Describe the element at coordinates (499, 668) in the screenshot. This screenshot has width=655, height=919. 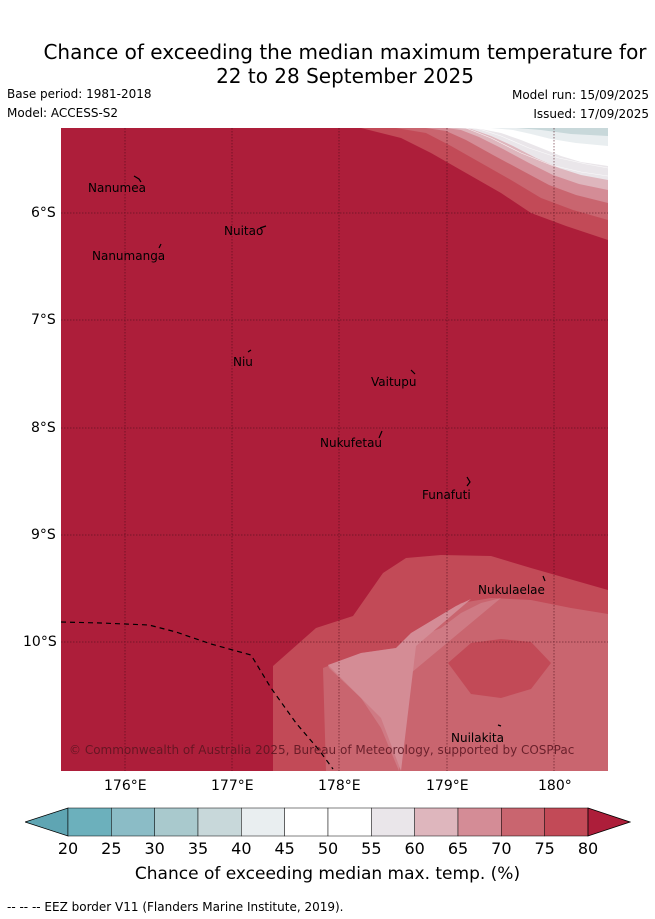
I see `zone-70-75-inner` at that location.